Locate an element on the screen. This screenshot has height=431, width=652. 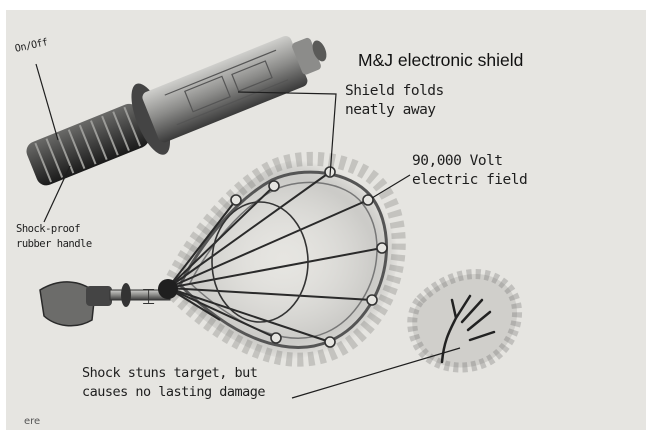
label-effect-line1: Shock stuns target, but is located at coordinates (170, 373).